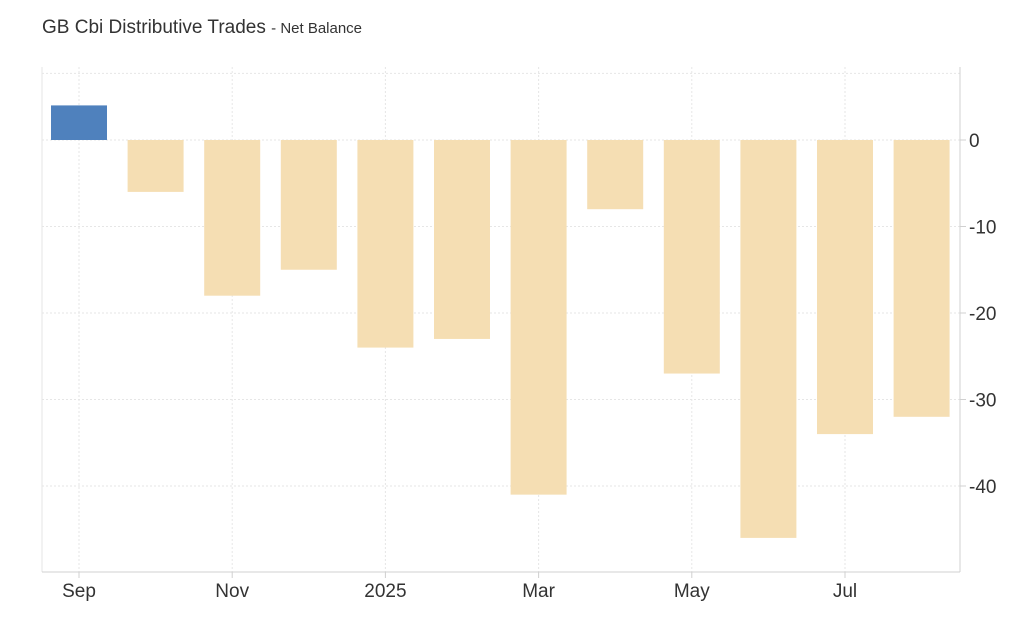  Describe the element at coordinates (982, 401) in the screenshot. I see `y-tick-label: -30` at that location.